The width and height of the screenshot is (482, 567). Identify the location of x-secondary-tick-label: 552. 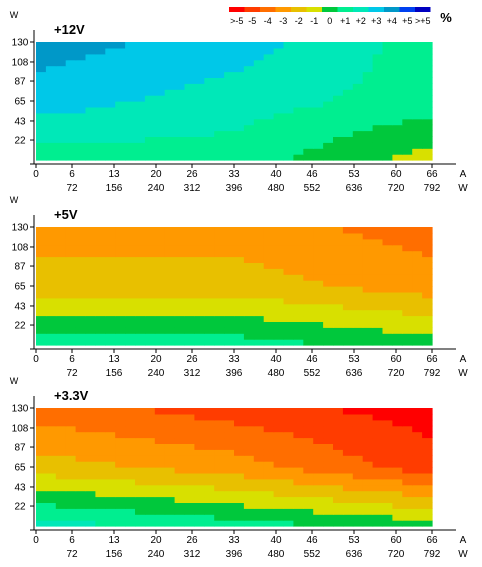
(312, 373).